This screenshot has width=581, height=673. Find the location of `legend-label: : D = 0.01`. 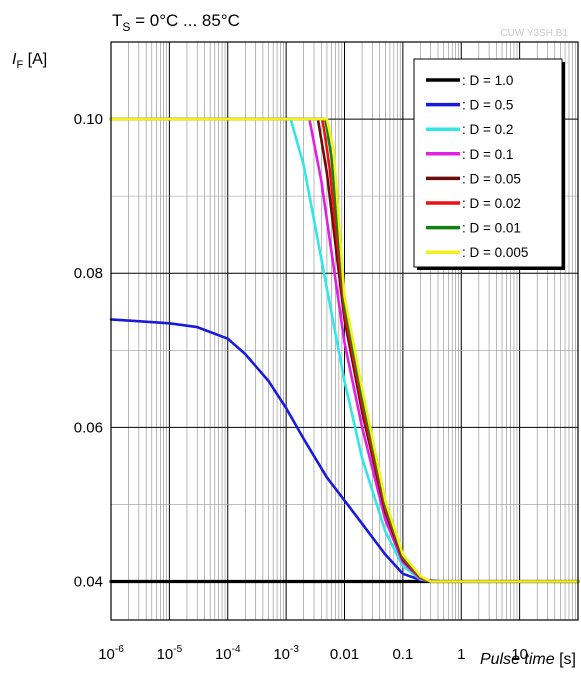

legend-label: : D = 0.01 is located at coordinates (491, 228).